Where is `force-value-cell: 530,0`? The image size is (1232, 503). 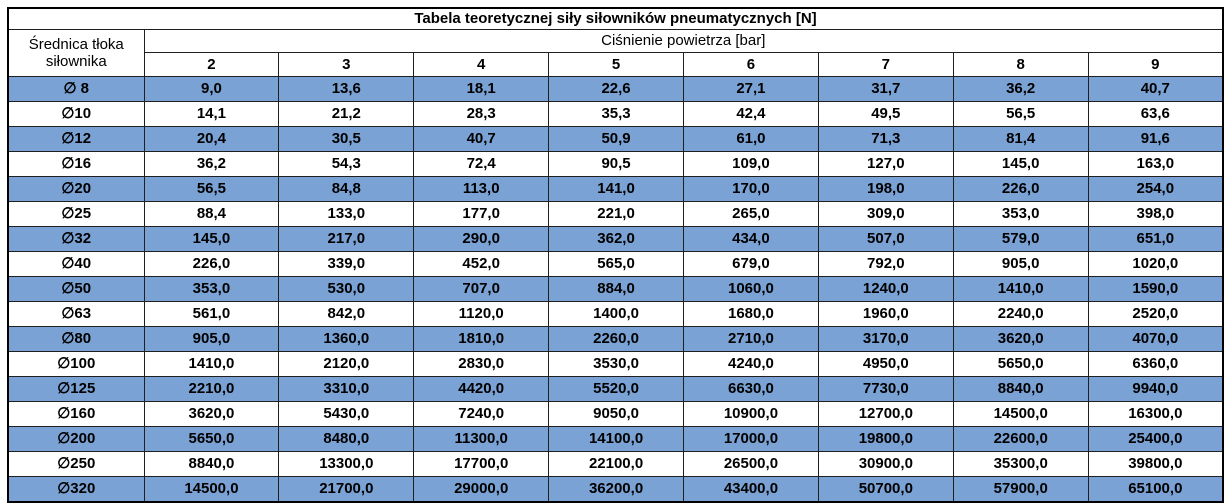 force-value-cell: 530,0 is located at coordinates (346, 289).